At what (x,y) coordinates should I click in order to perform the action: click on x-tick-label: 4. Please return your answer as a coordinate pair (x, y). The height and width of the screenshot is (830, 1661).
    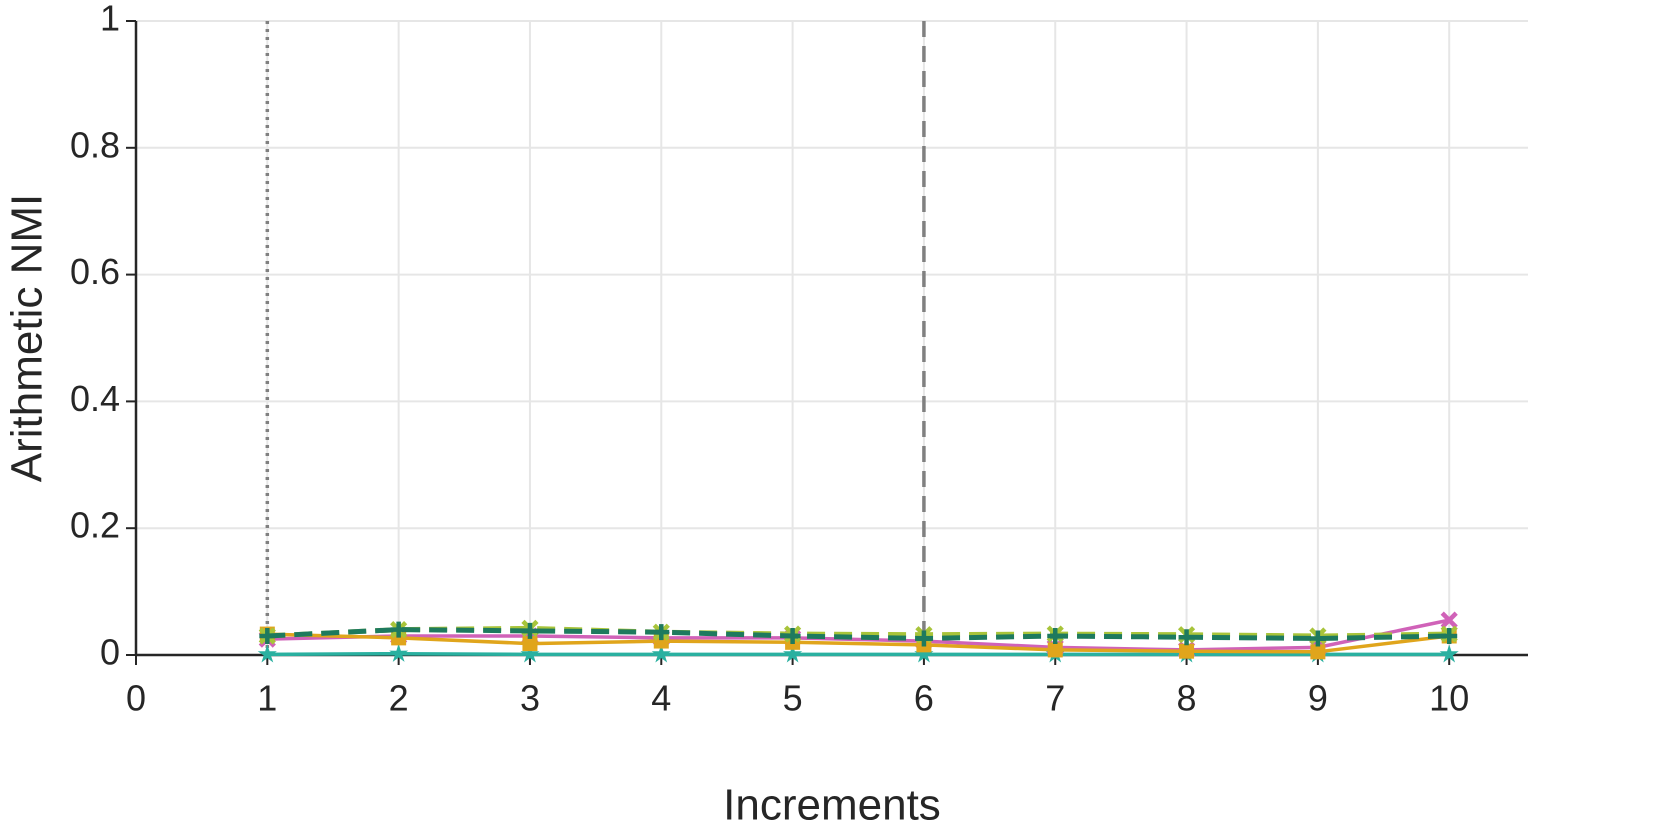
    Looking at the image, I should click on (661, 698).